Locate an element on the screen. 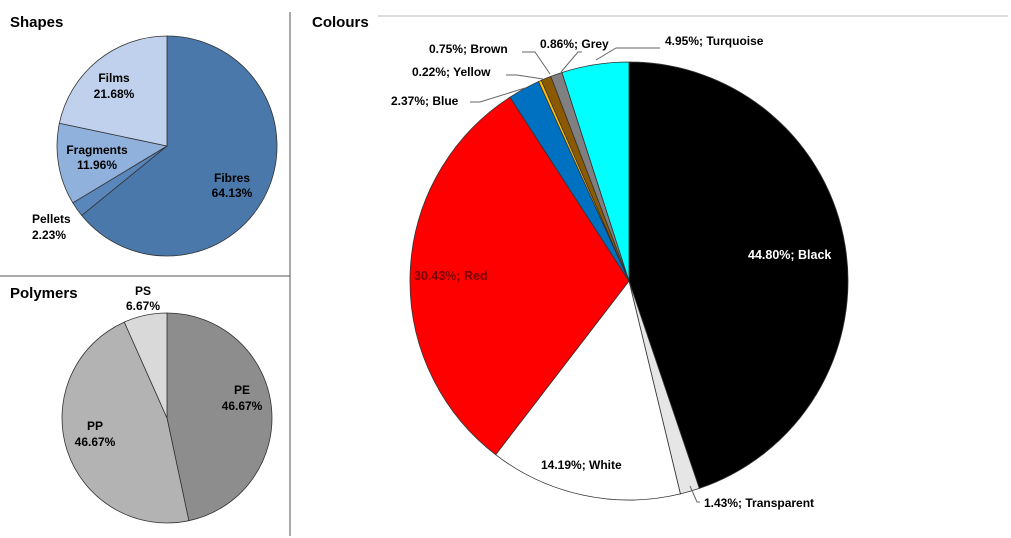 The height and width of the screenshot is (538, 1011). label-yellow: 0.22%; Yellow is located at coordinates (451, 72).